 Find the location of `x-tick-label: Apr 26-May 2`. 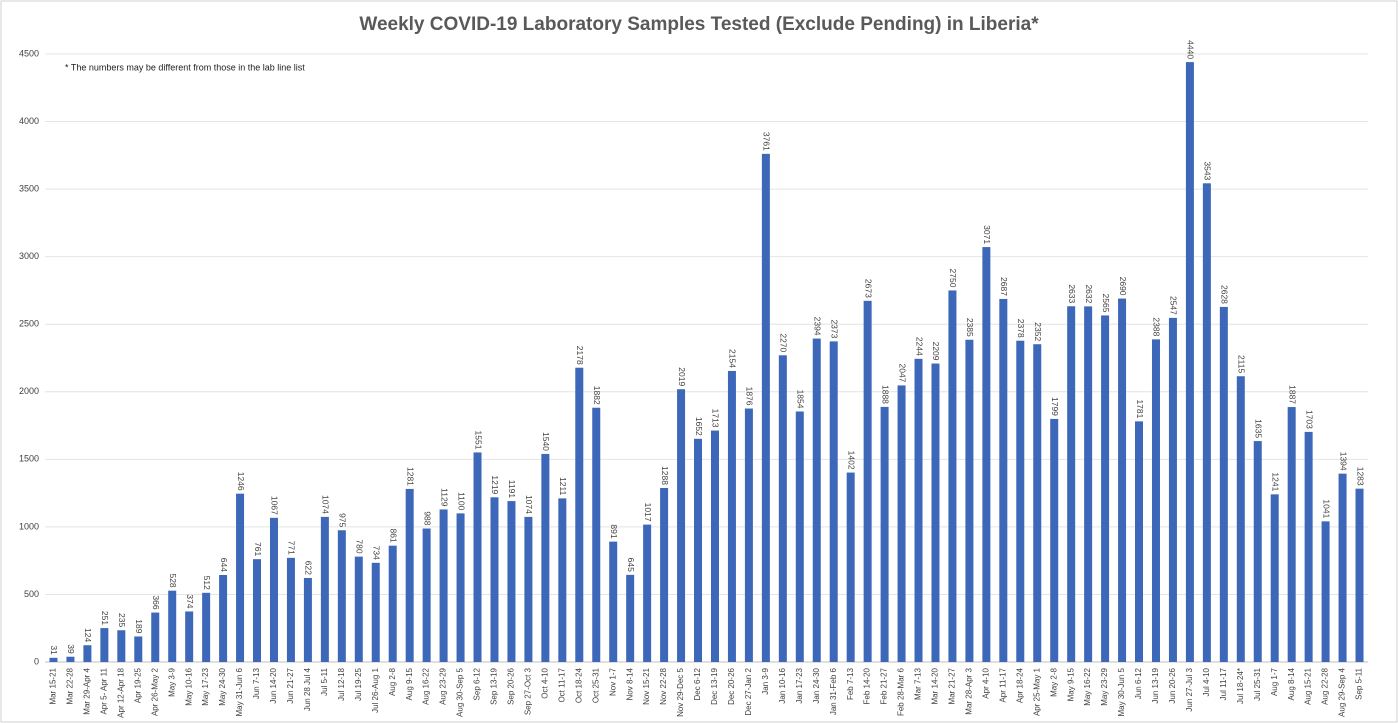

x-tick-label: Apr 26-May 2 is located at coordinates (154, 691).